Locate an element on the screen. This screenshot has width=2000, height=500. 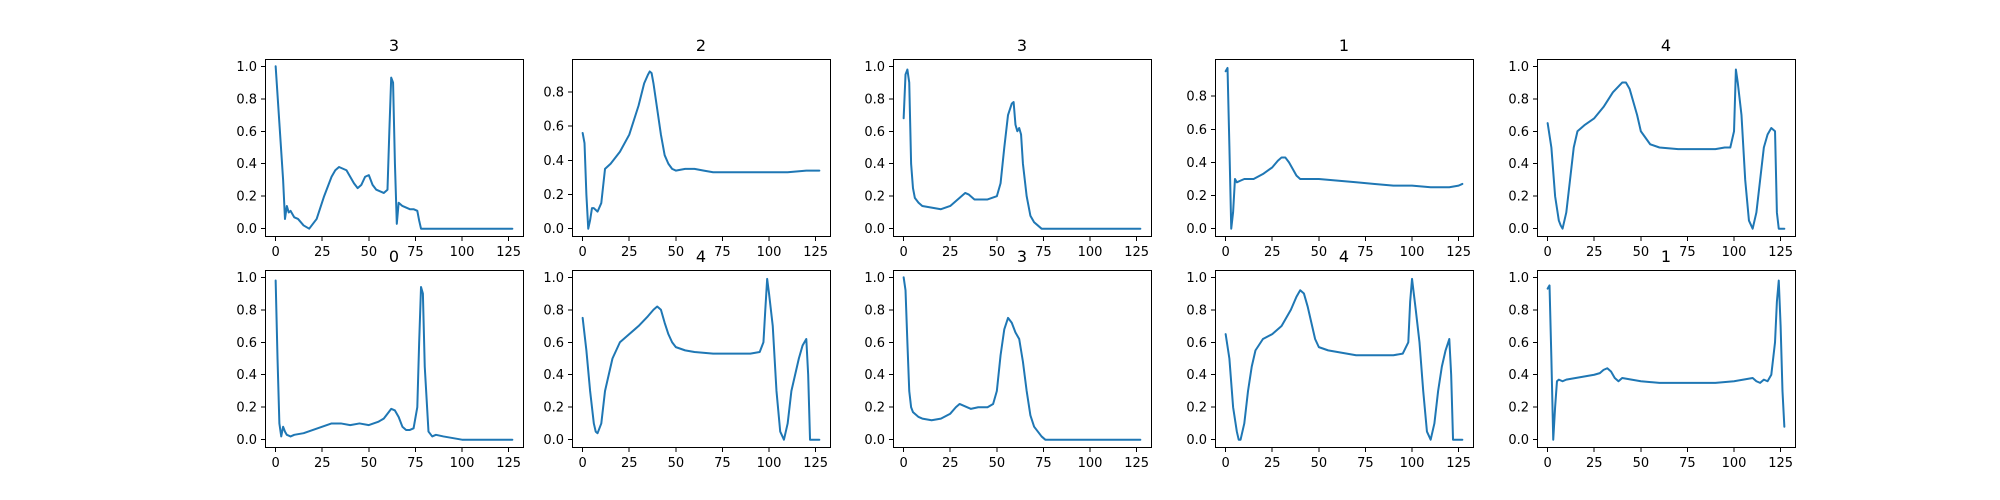
subplot-7: 4 0 25 50 75 100 125 0.0 0.2 0.4 0.6 0.8 1.0 is located at coordinates (687, 359).